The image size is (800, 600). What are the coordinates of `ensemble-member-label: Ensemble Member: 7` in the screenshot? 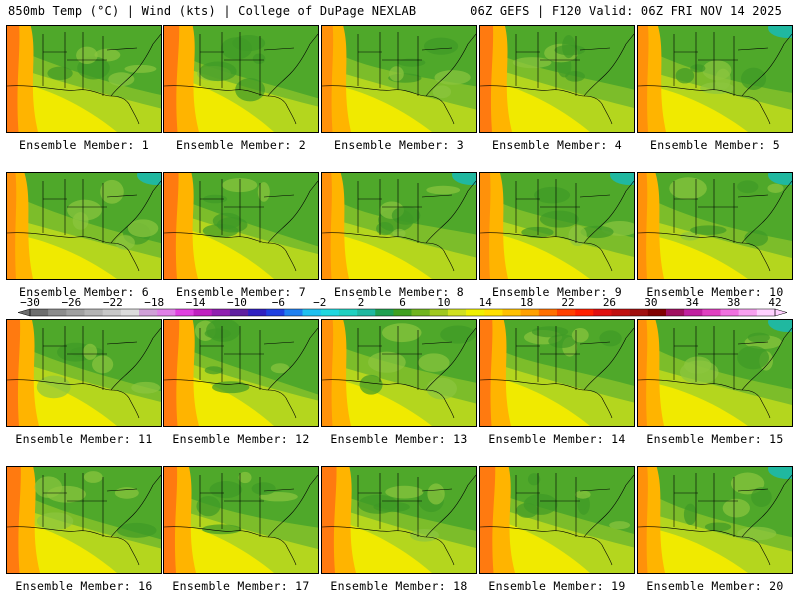 It's located at (241, 292).